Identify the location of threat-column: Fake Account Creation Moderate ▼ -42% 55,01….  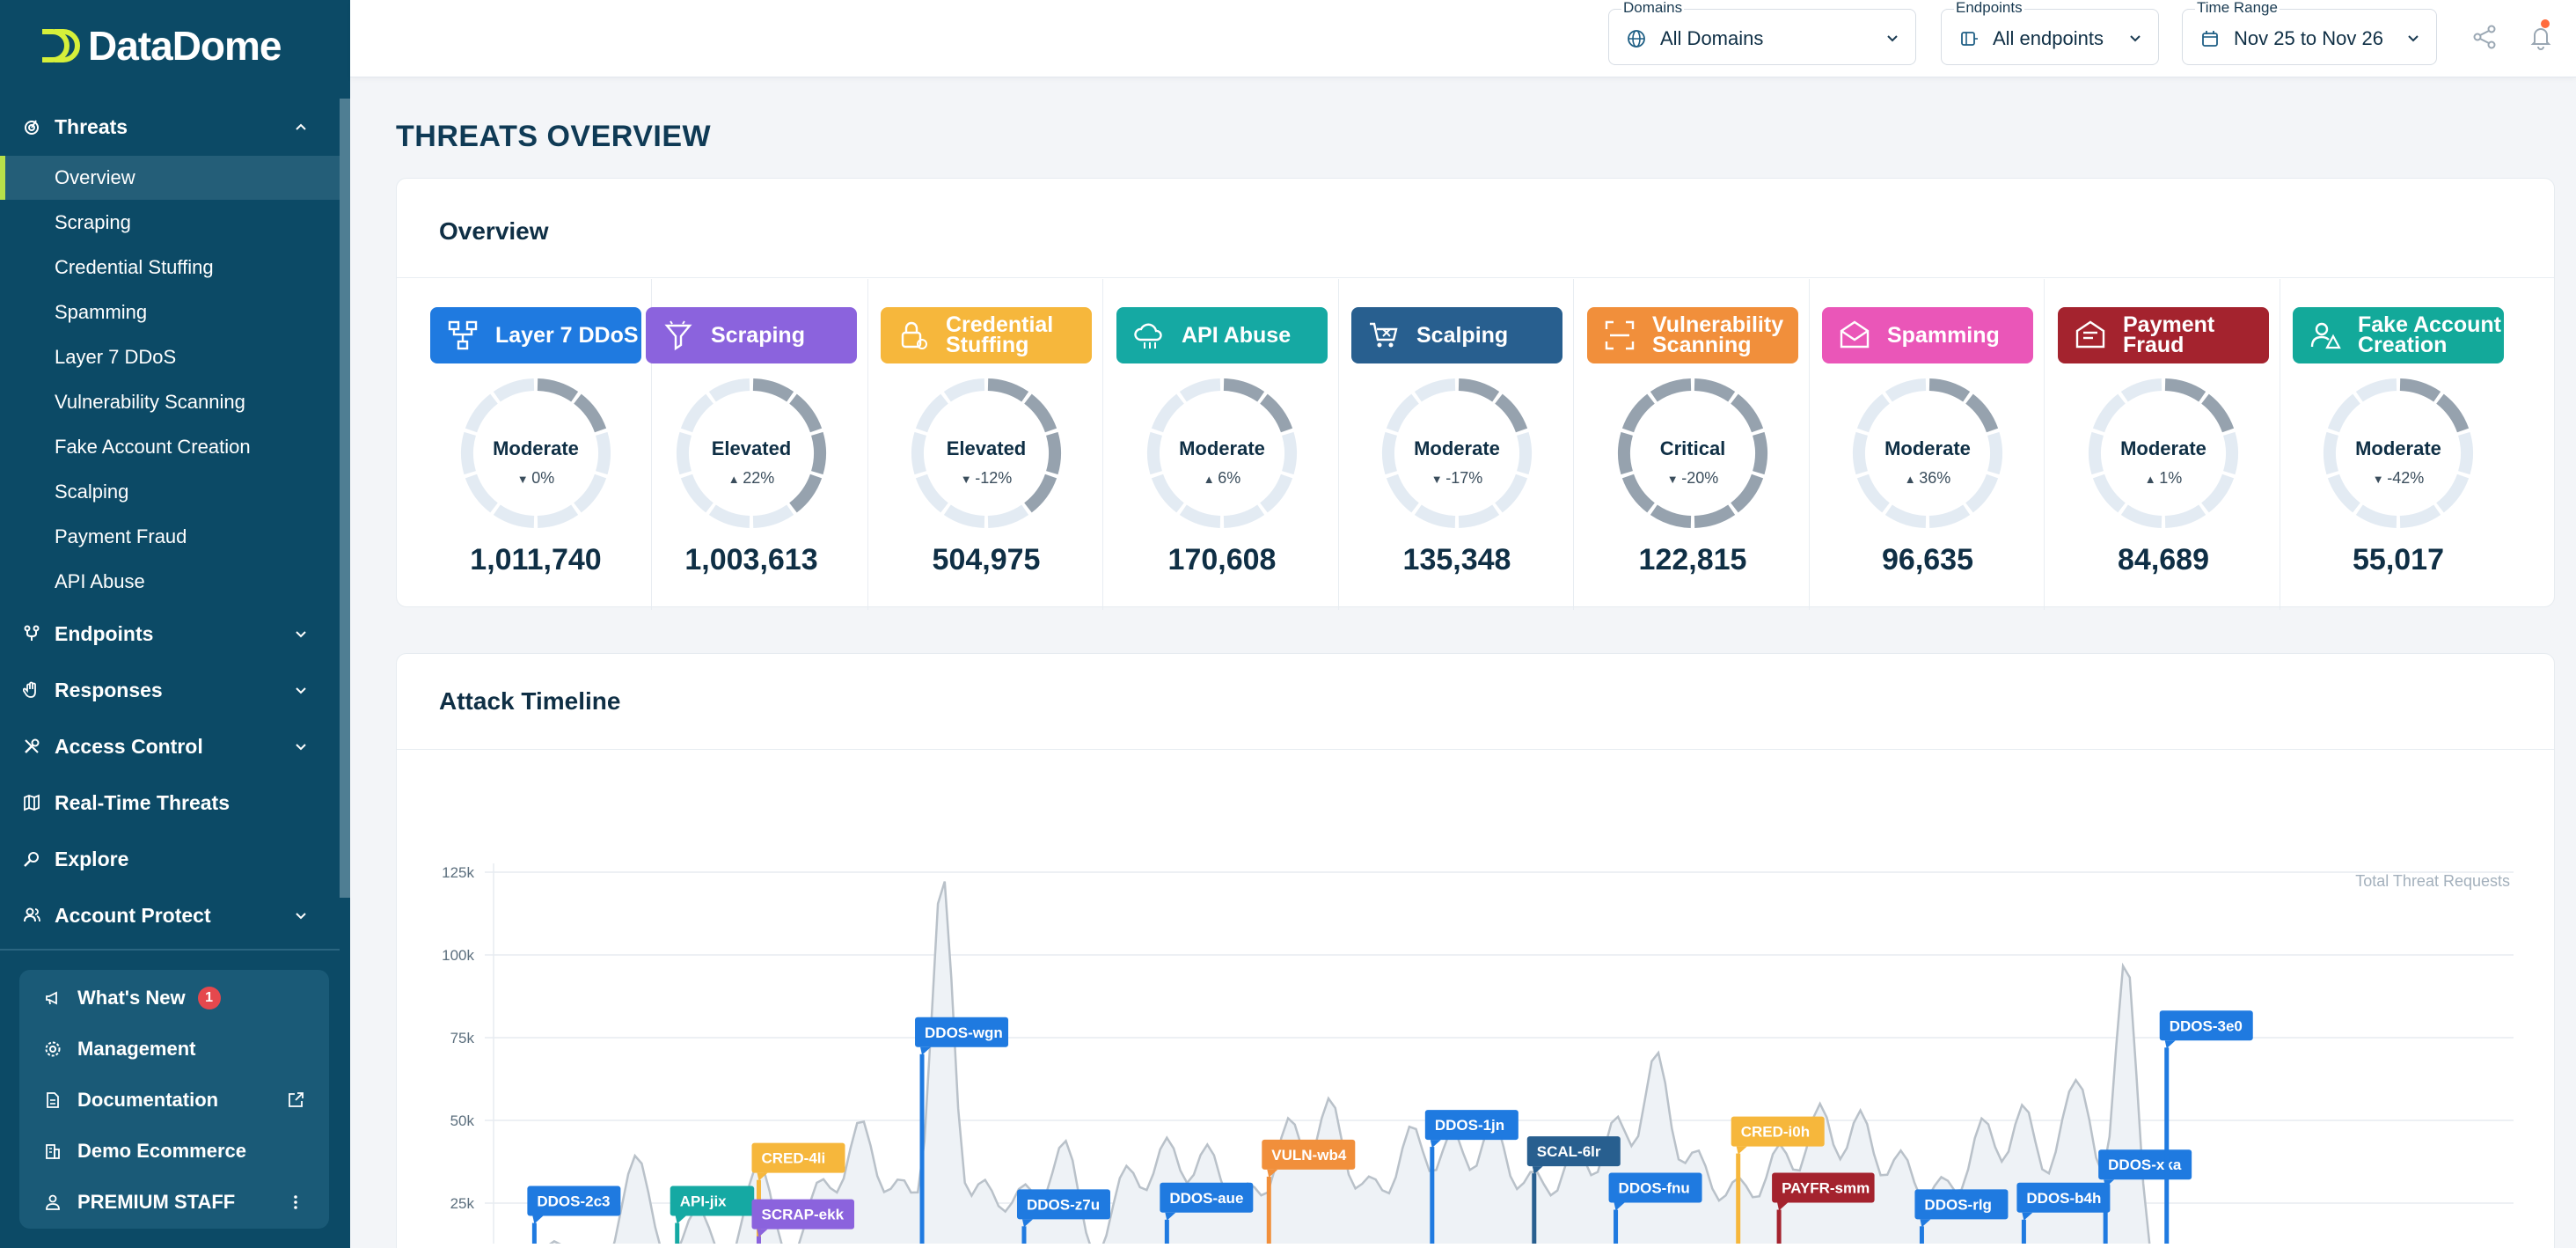
(2397, 444).